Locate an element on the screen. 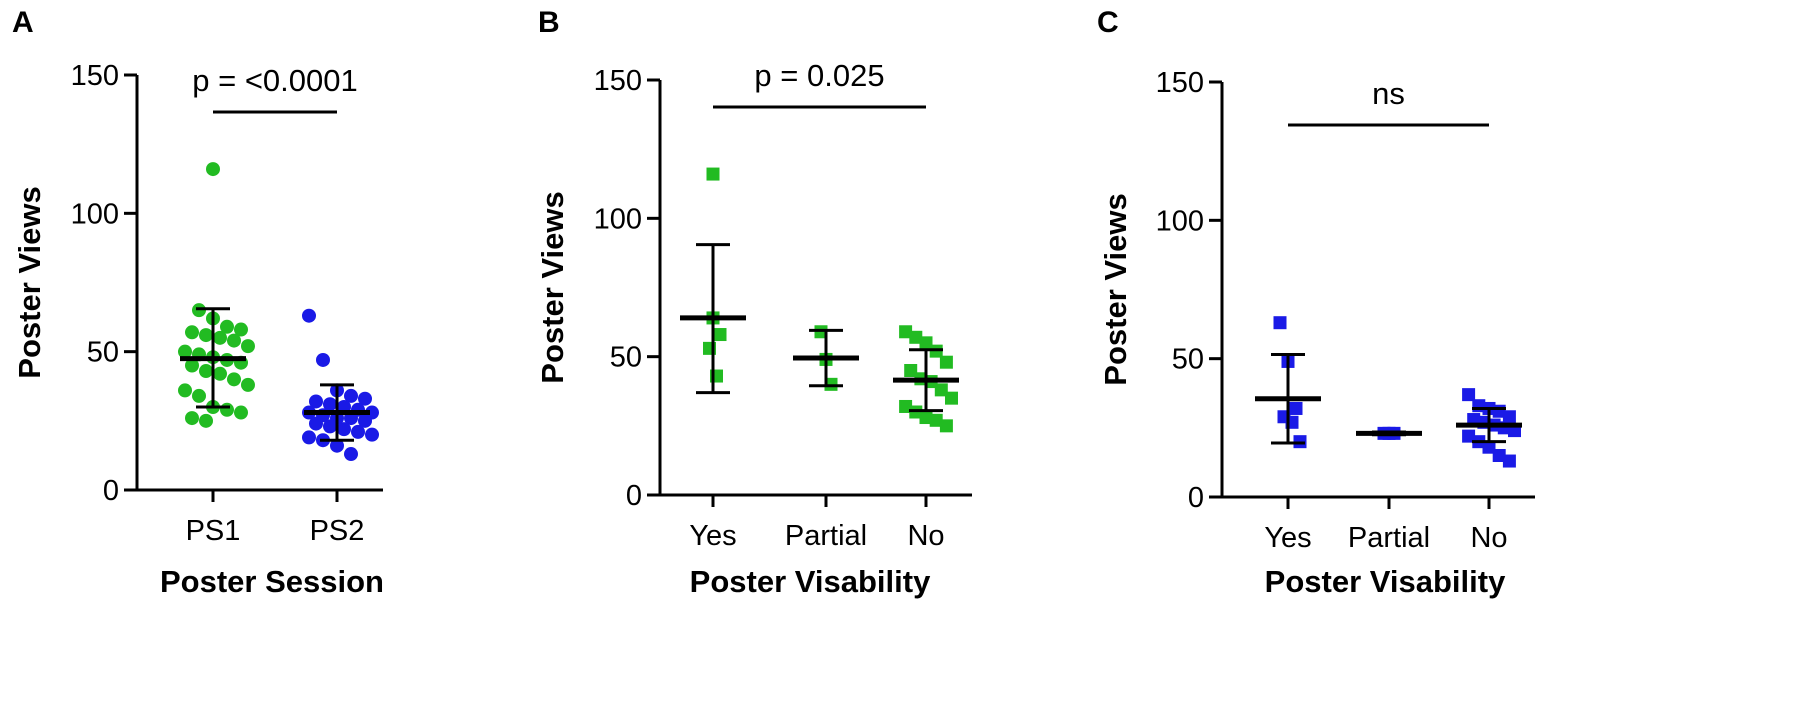 The image size is (1800, 704). significance-label: p = 0.025 is located at coordinates (819, 75).